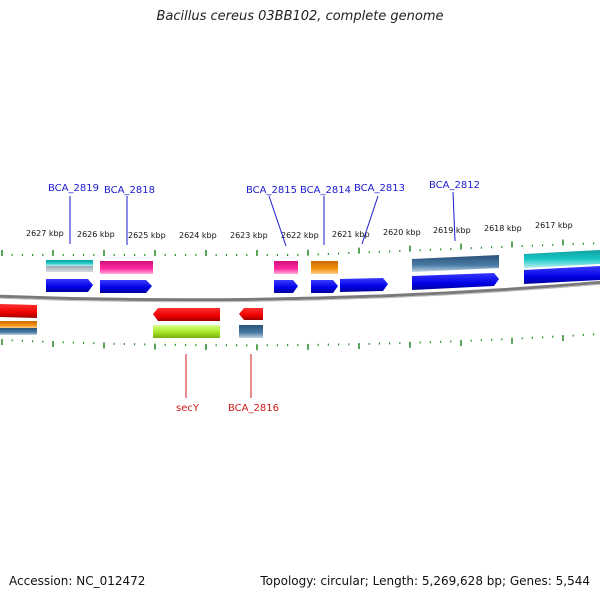  I want to click on kbp-label: 2622 kbp, so click(300, 235).